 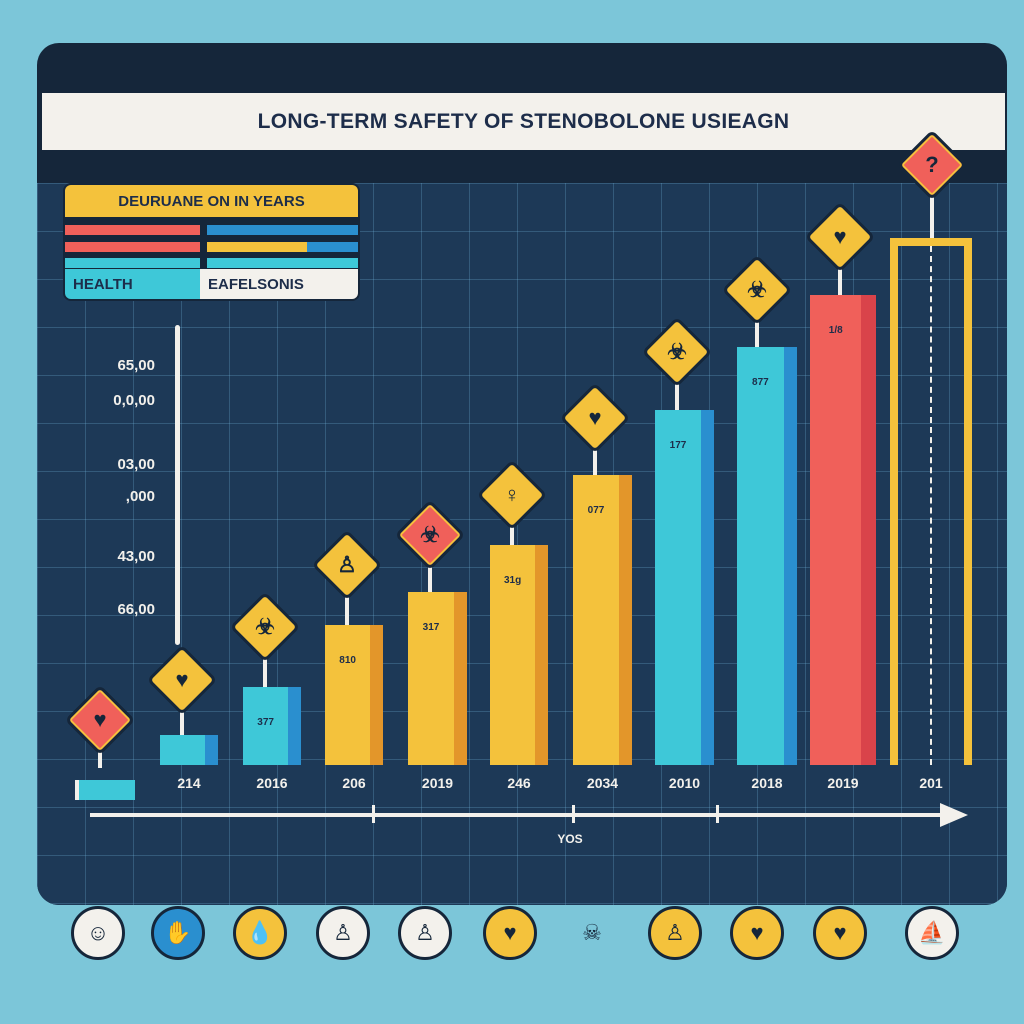 I want to click on x-tick-label: 201, so click(x=931, y=783).